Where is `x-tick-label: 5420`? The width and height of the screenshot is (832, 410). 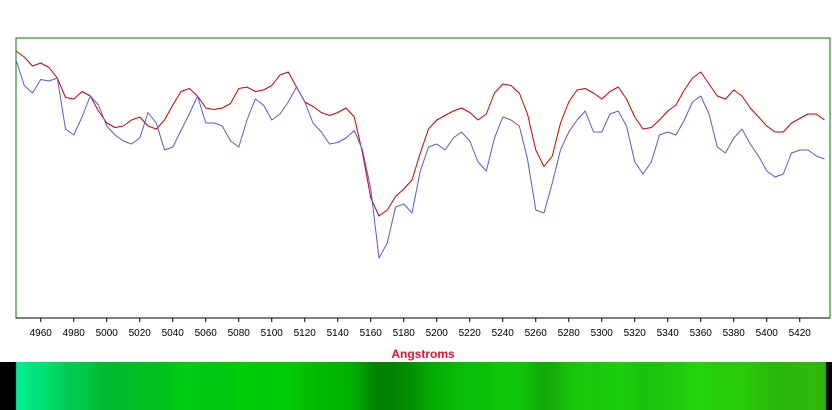
x-tick-label: 5420 is located at coordinates (800, 333).